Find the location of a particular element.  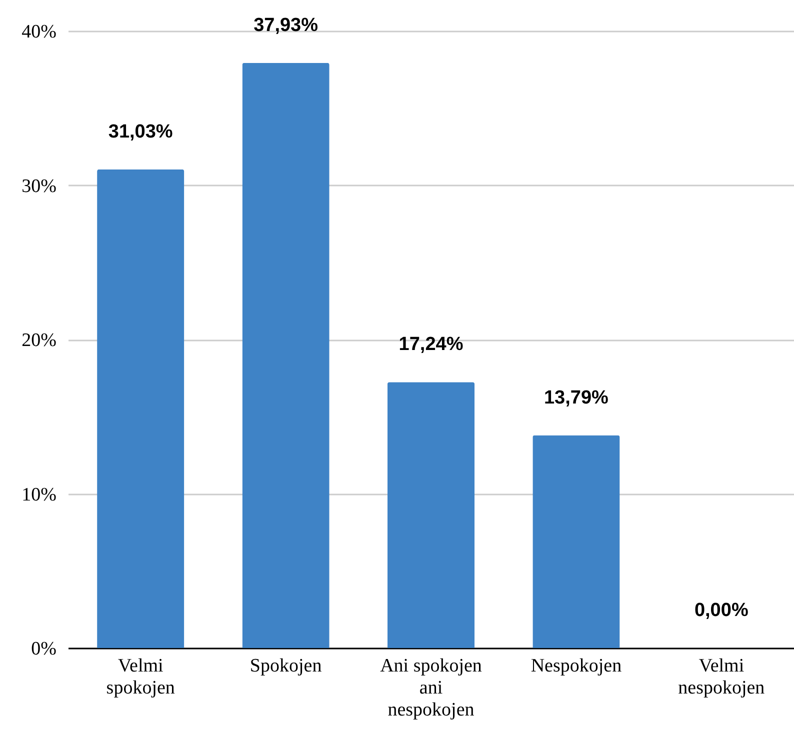

x-tick-label: Spokojen is located at coordinates (286, 666).